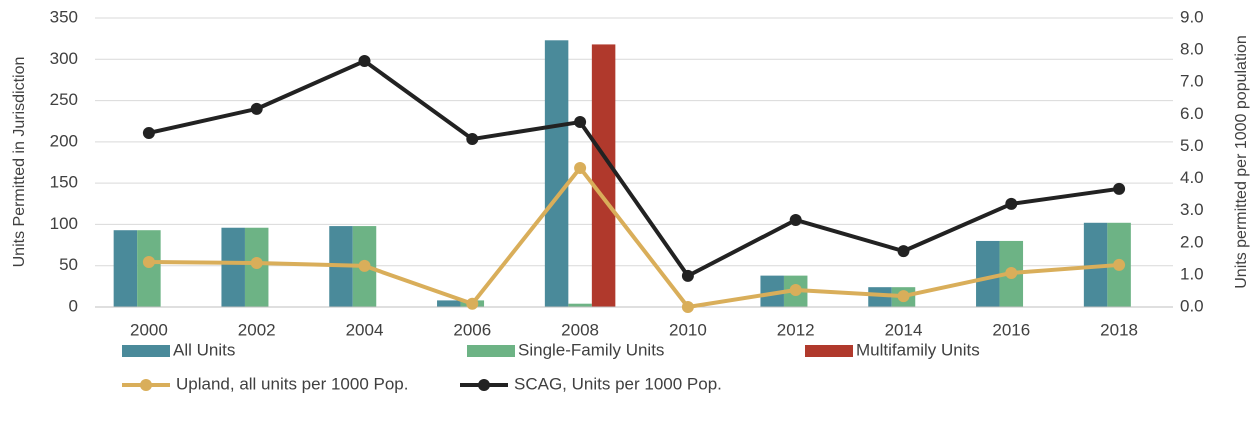 This screenshot has width=1260, height=432. I want to click on y-tick-label: 300, so click(64, 58).